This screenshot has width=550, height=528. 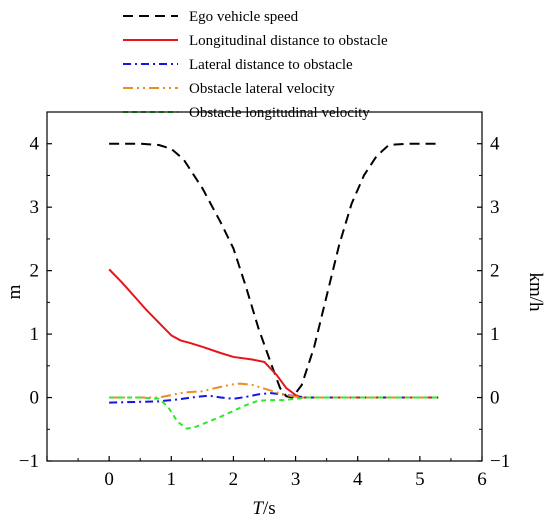 What do you see at coordinates (172, 479) in the screenshot?
I see `x-tick-label: 1` at bounding box center [172, 479].